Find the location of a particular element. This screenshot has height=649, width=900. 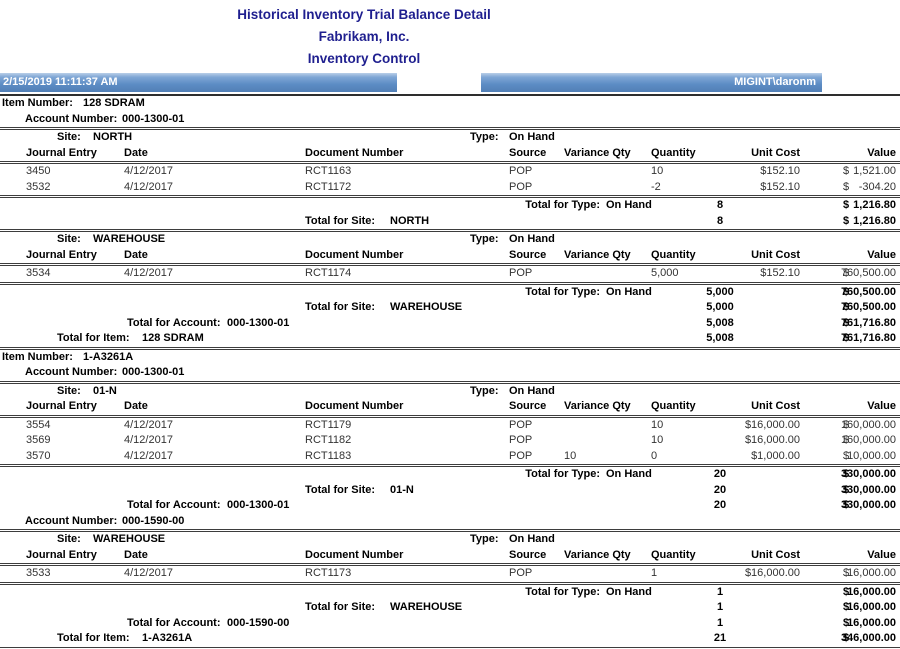

quantity: 10 is located at coordinates (657, 440).